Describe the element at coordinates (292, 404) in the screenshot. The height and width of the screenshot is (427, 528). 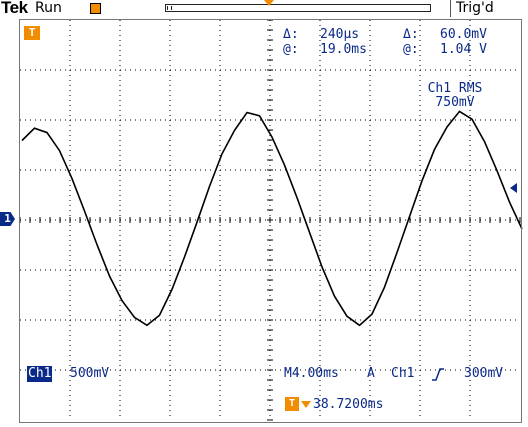
I see `trigger-position-icon: T` at that location.